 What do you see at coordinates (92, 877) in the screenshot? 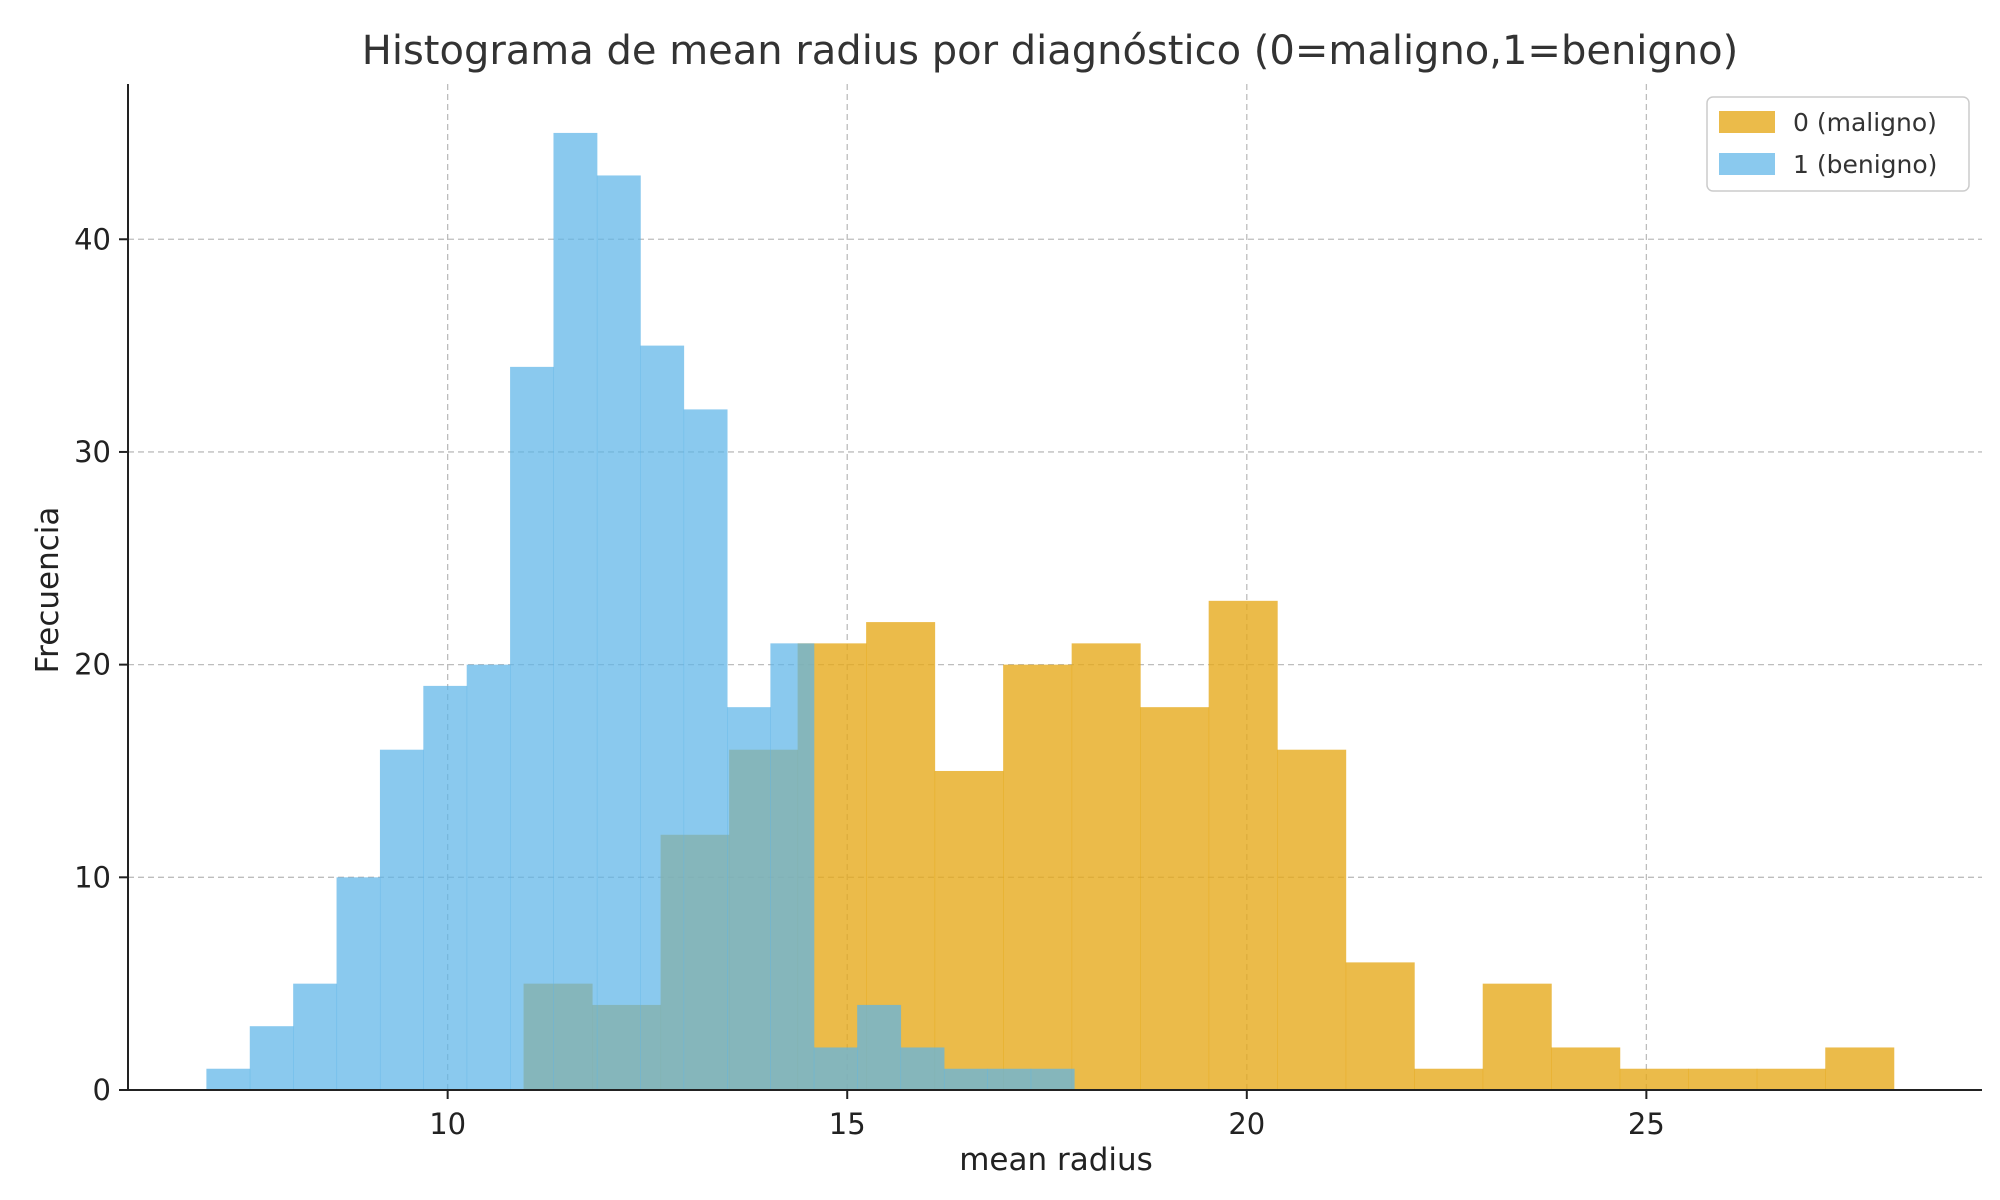
I see `y-tick-label: 10` at bounding box center [92, 877].